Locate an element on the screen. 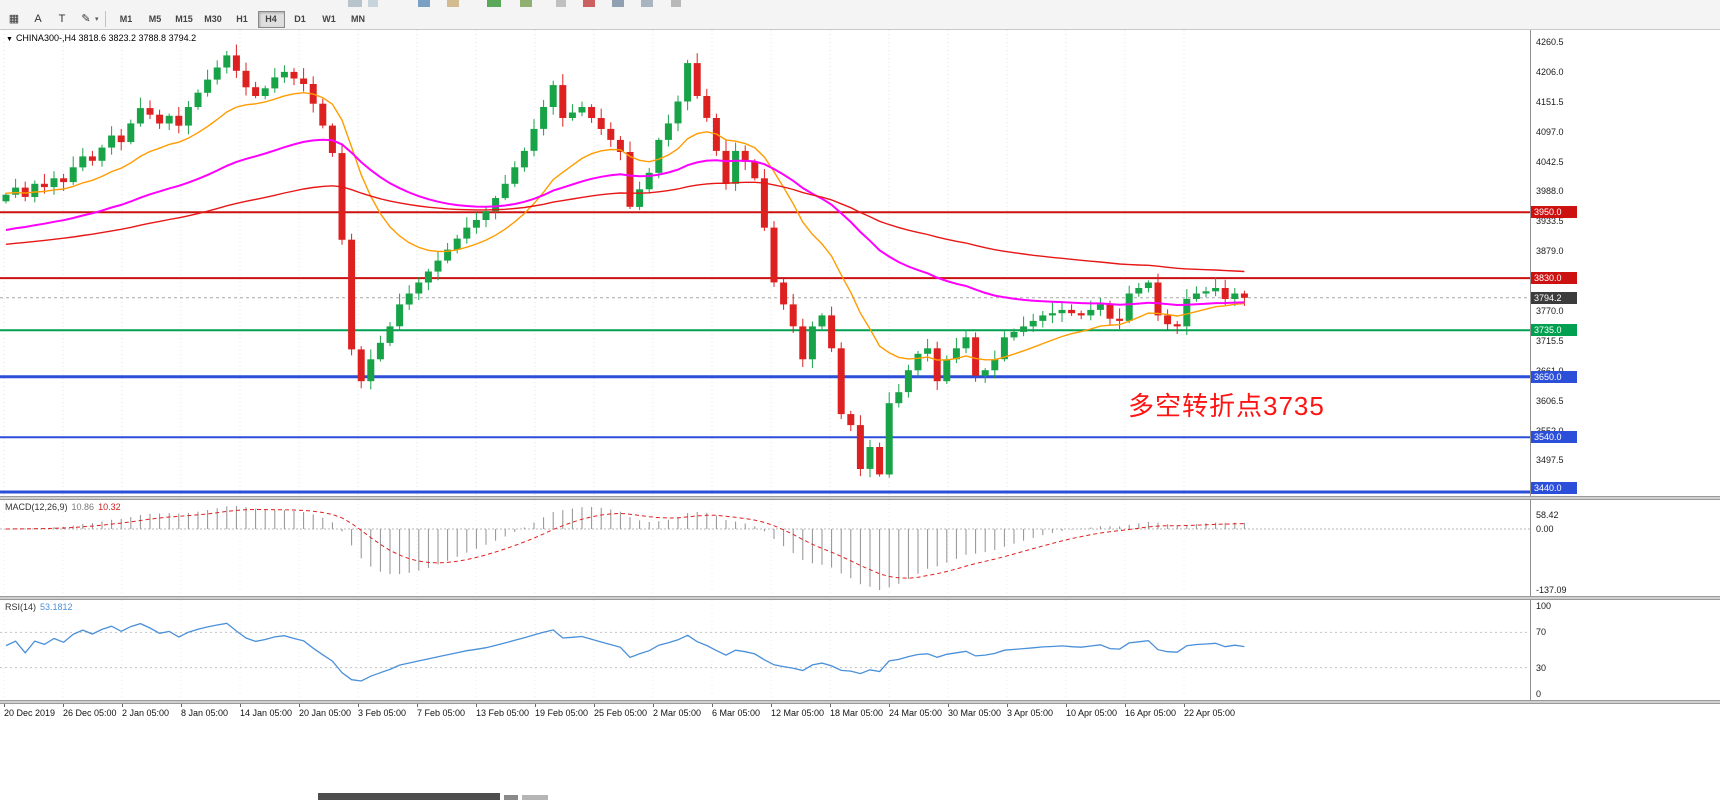  time-axis-label: 2 Mar 05:00 is located at coordinates (677, 713).